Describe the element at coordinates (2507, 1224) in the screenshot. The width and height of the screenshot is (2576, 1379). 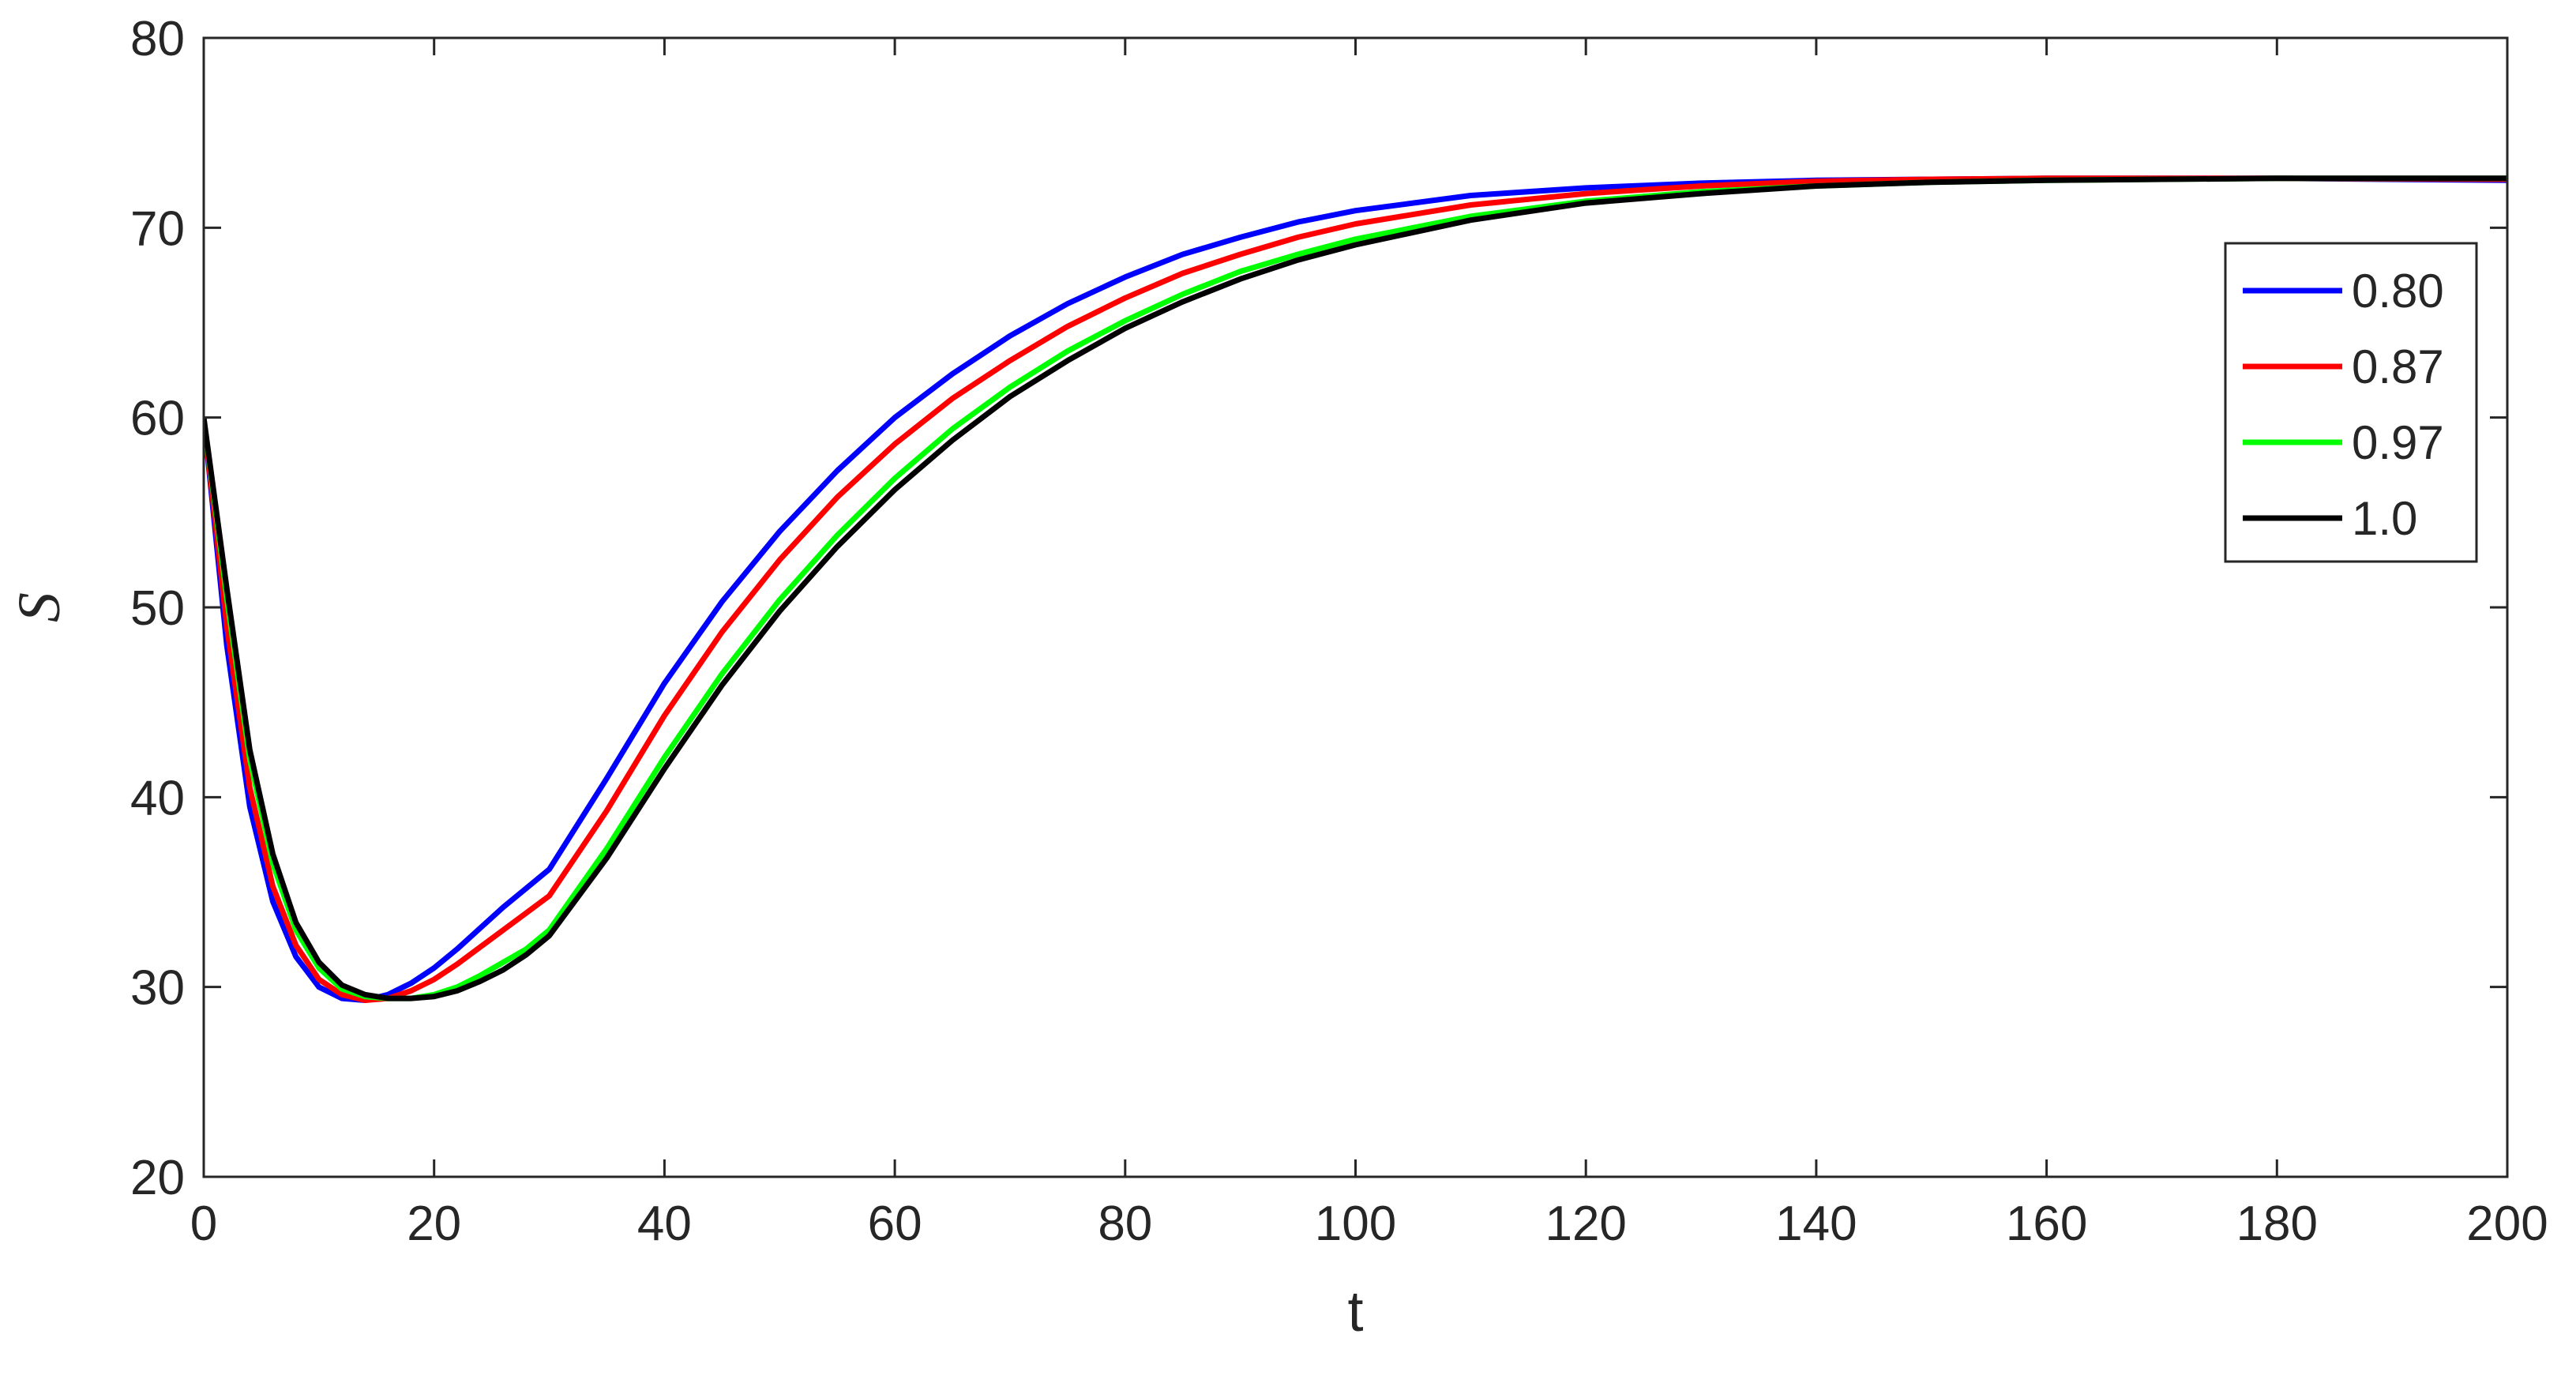
I see `x-tick-label: 200` at that location.